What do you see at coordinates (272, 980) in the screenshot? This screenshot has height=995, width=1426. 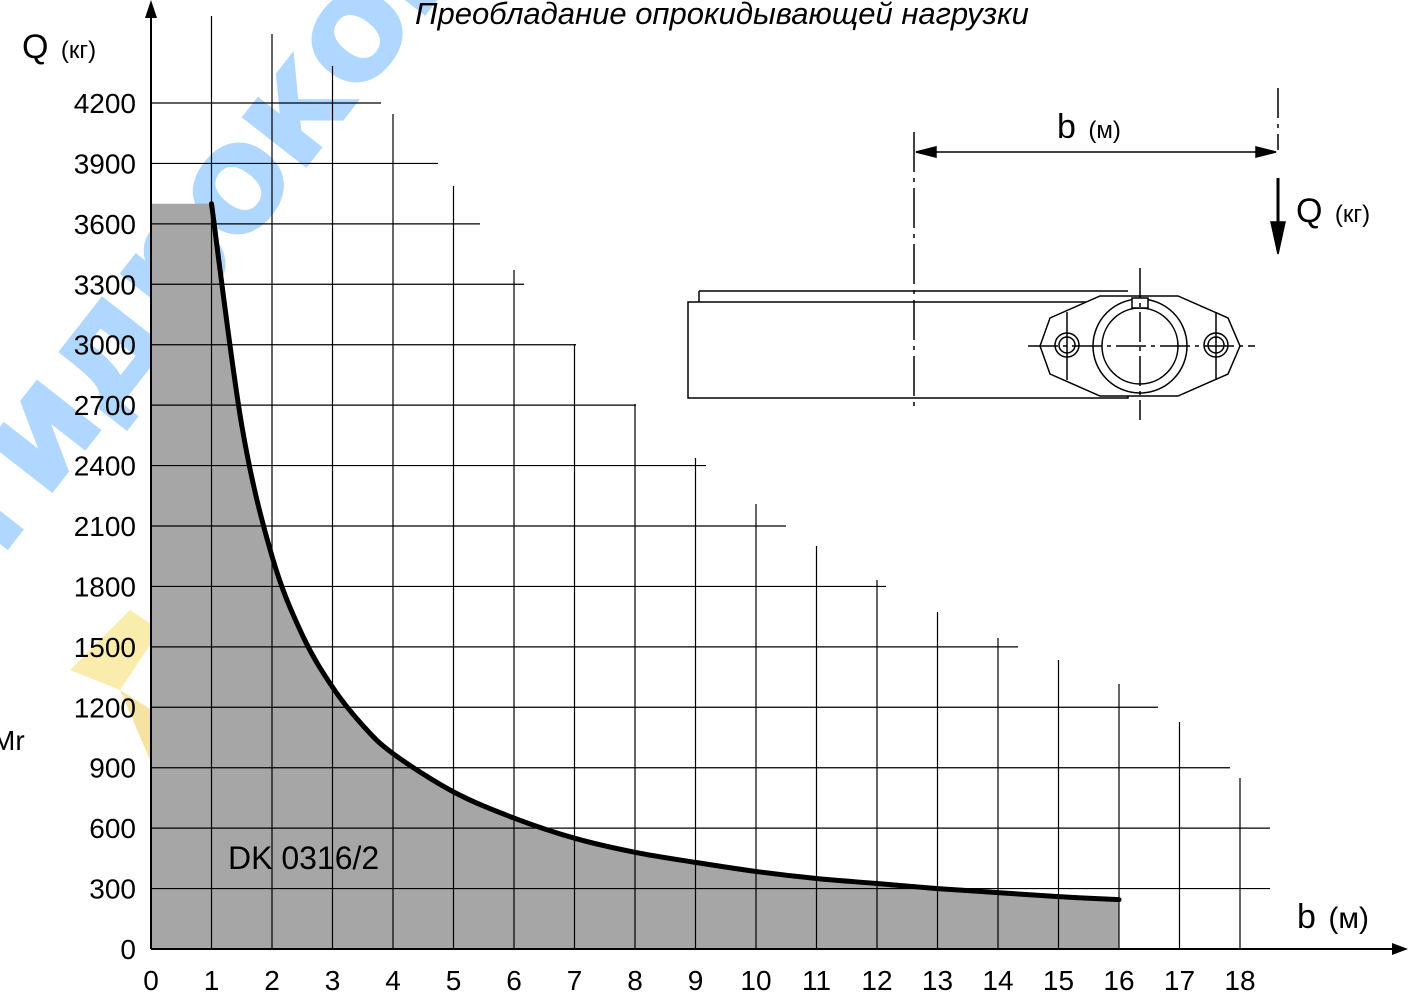 I see `x-tick-label-2: 2` at bounding box center [272, 980].